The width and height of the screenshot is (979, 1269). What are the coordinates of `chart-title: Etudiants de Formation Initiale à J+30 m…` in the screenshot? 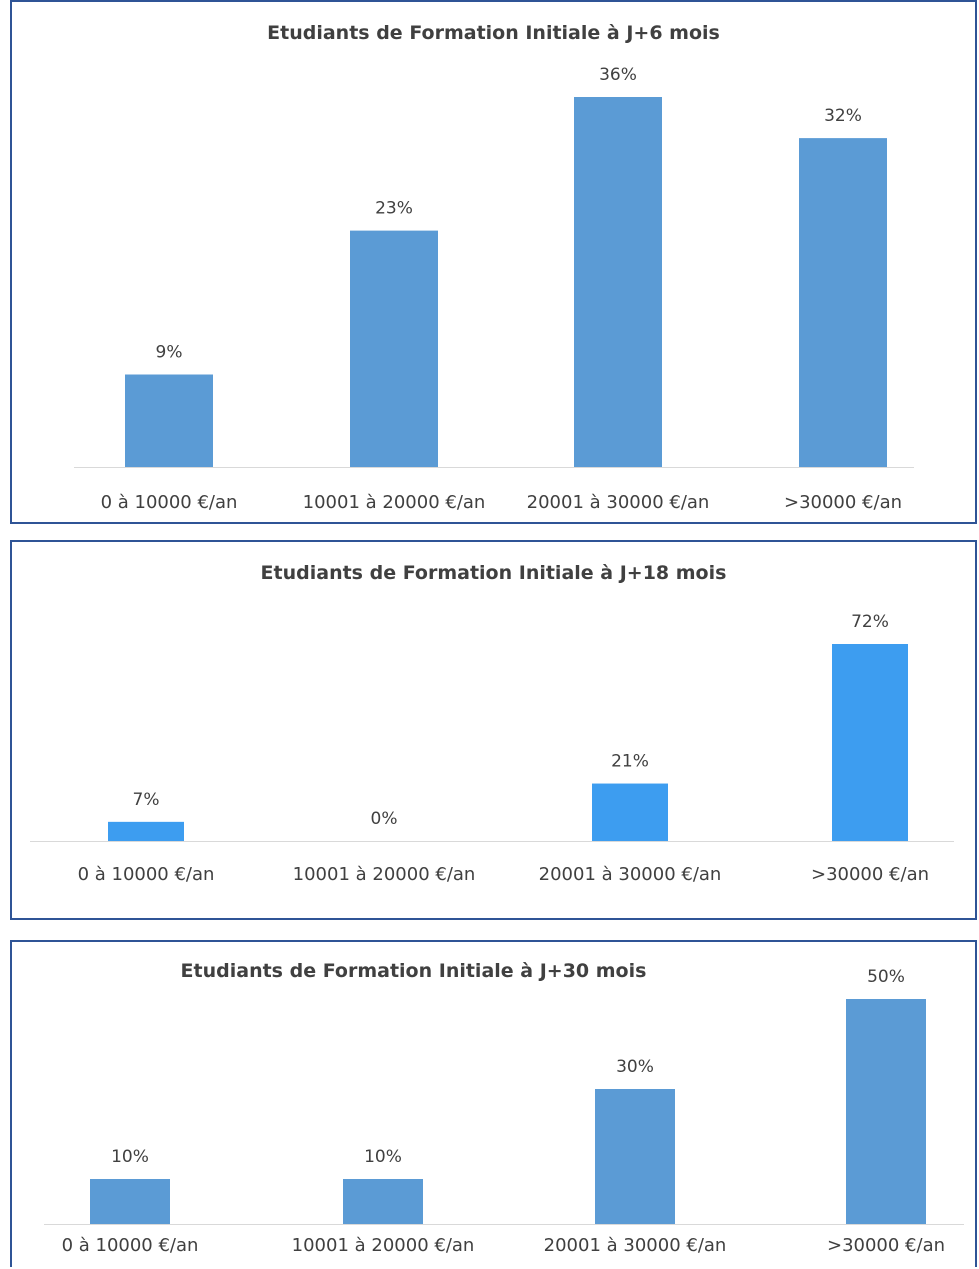 It's located at (413, 971).